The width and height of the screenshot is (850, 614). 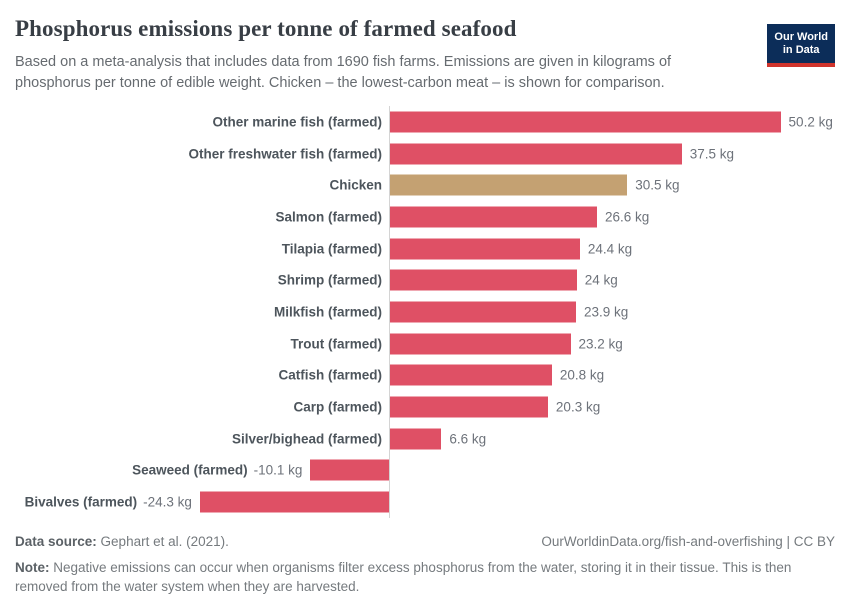 I want to click on category-label: Milkfish (farmed), so click(x=327, y=312).